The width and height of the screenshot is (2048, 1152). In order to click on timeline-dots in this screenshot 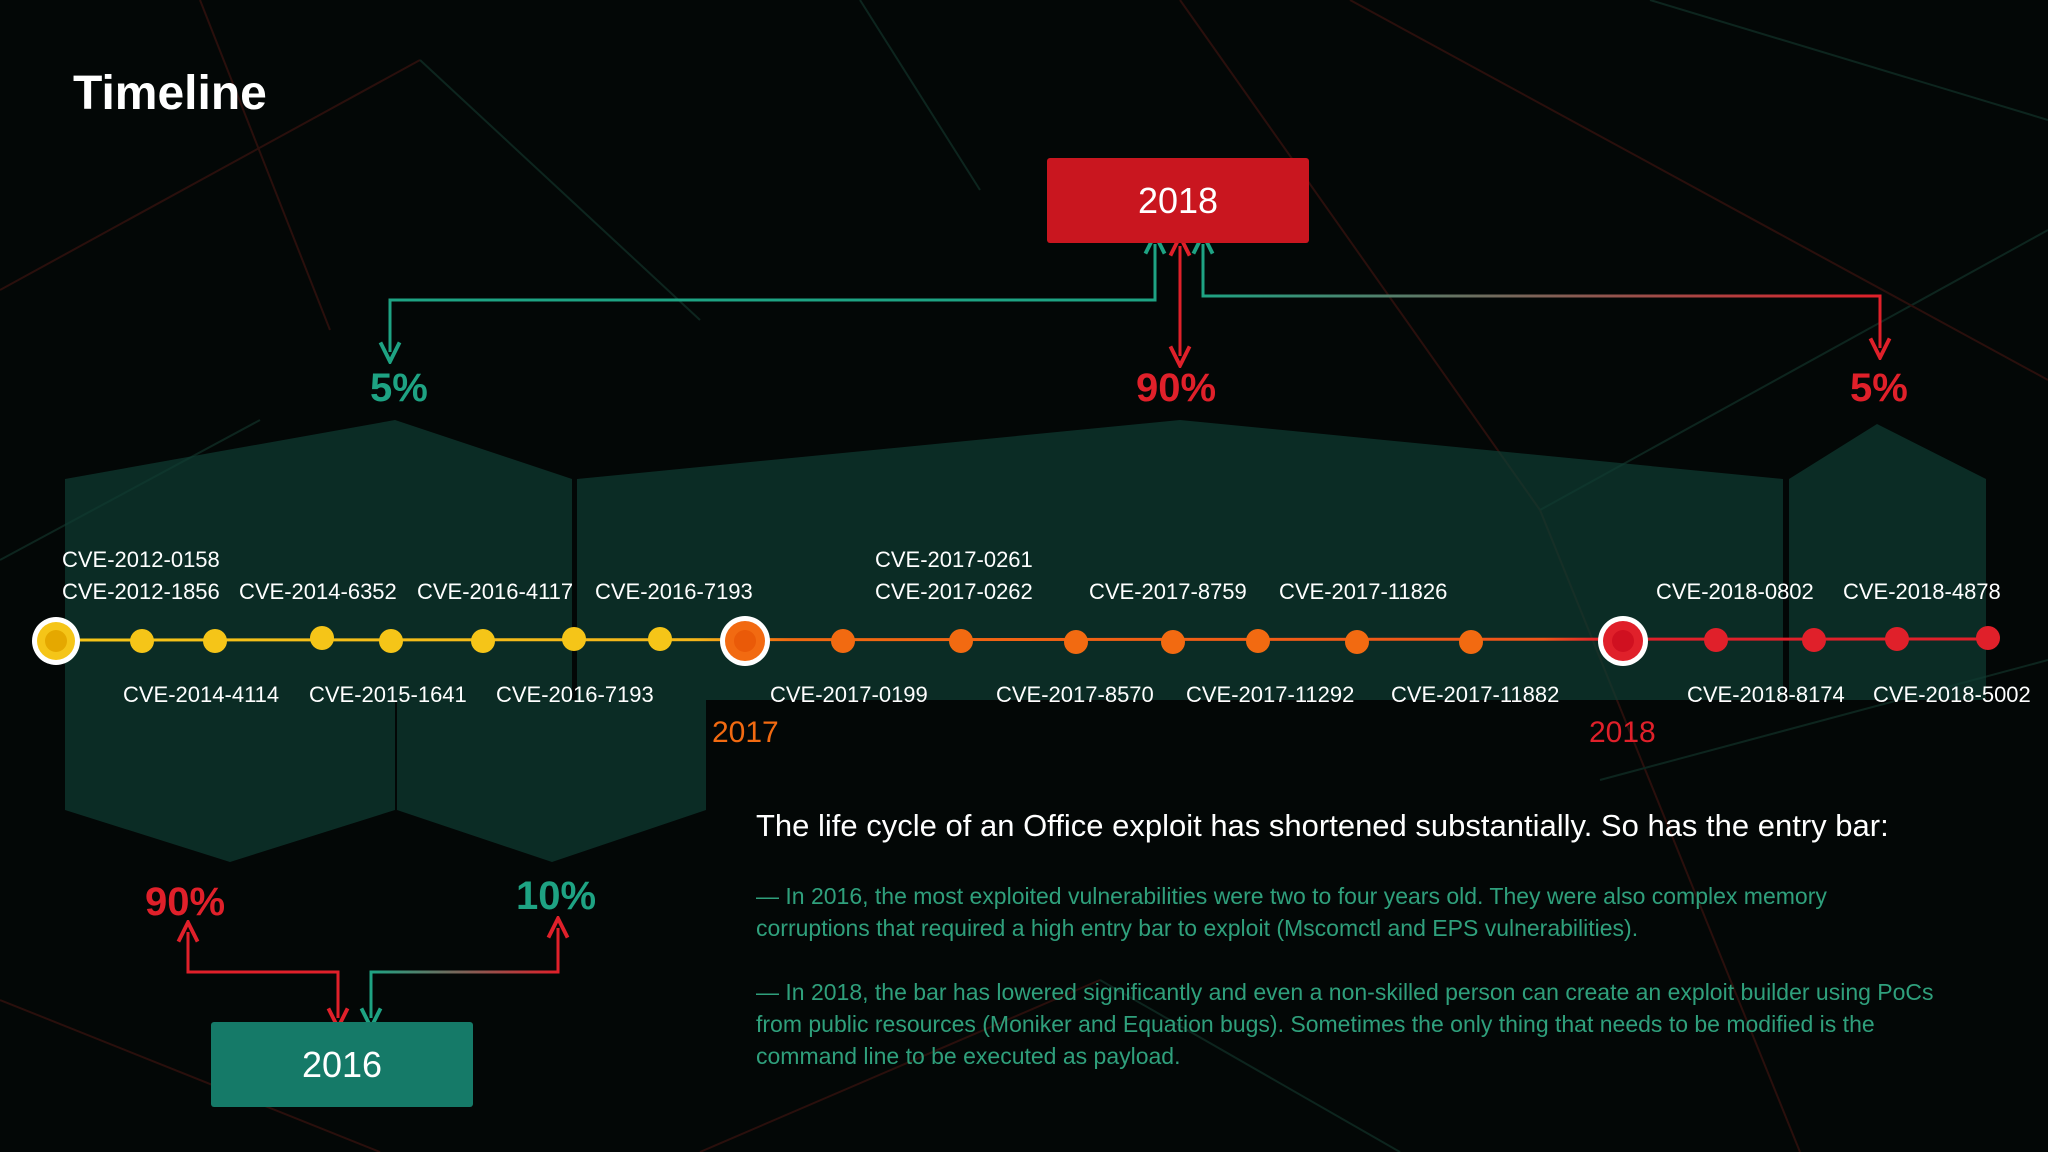, I will do `click(1016, 641)`.